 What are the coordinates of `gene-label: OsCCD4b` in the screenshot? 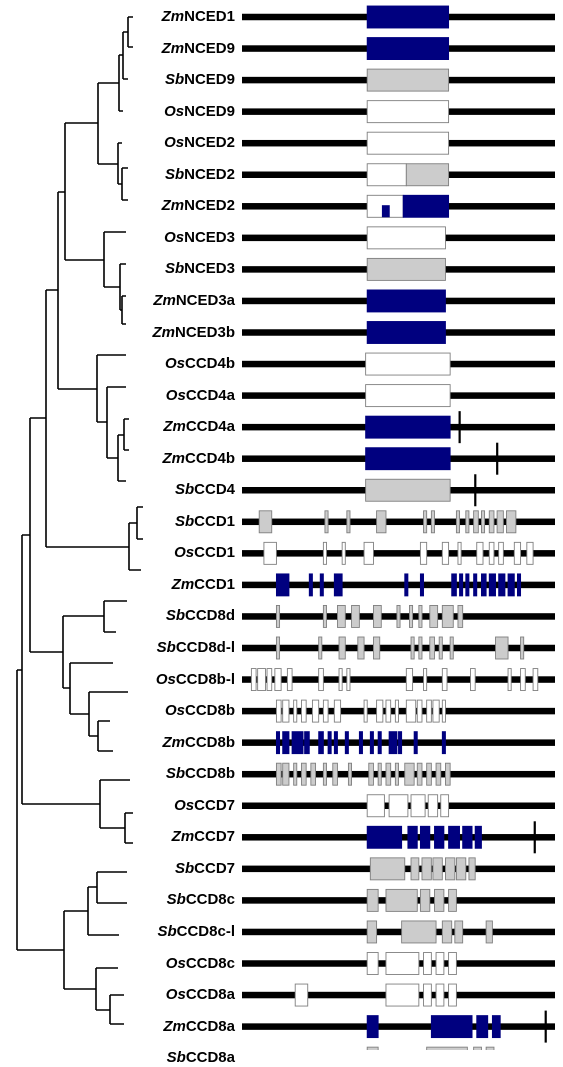 It's located at (200, 364).